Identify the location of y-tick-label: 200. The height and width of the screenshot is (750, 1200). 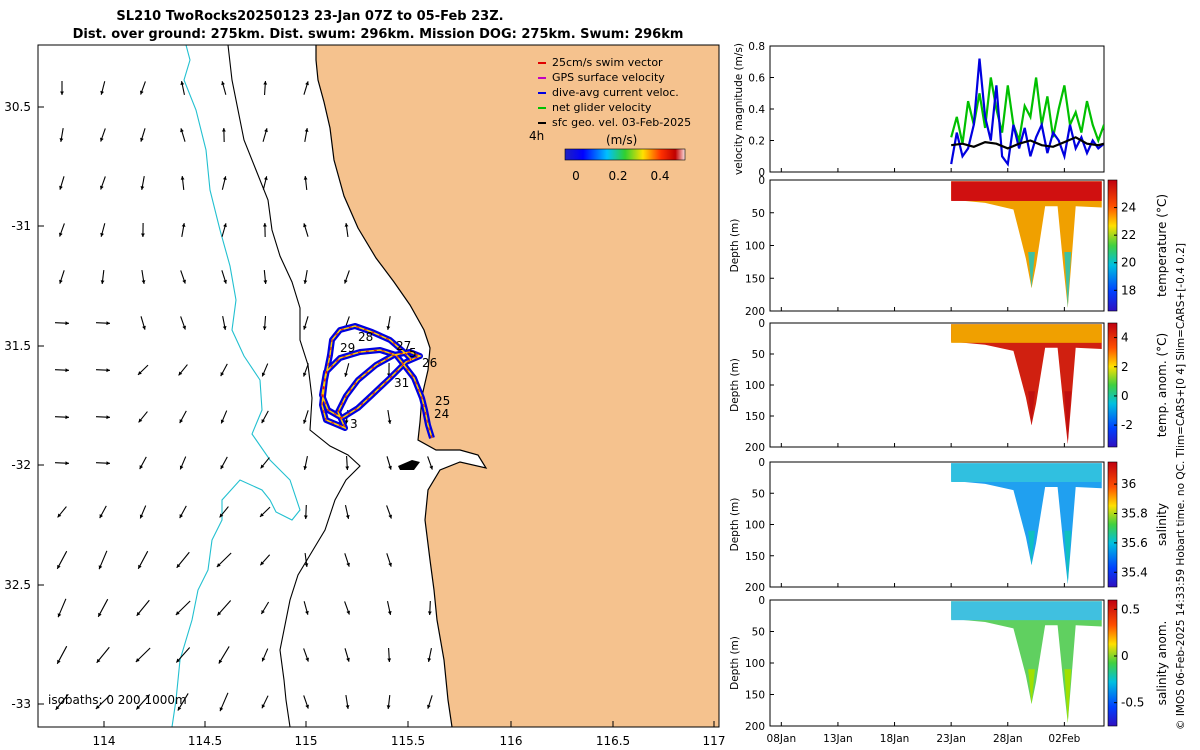
(755, 312).